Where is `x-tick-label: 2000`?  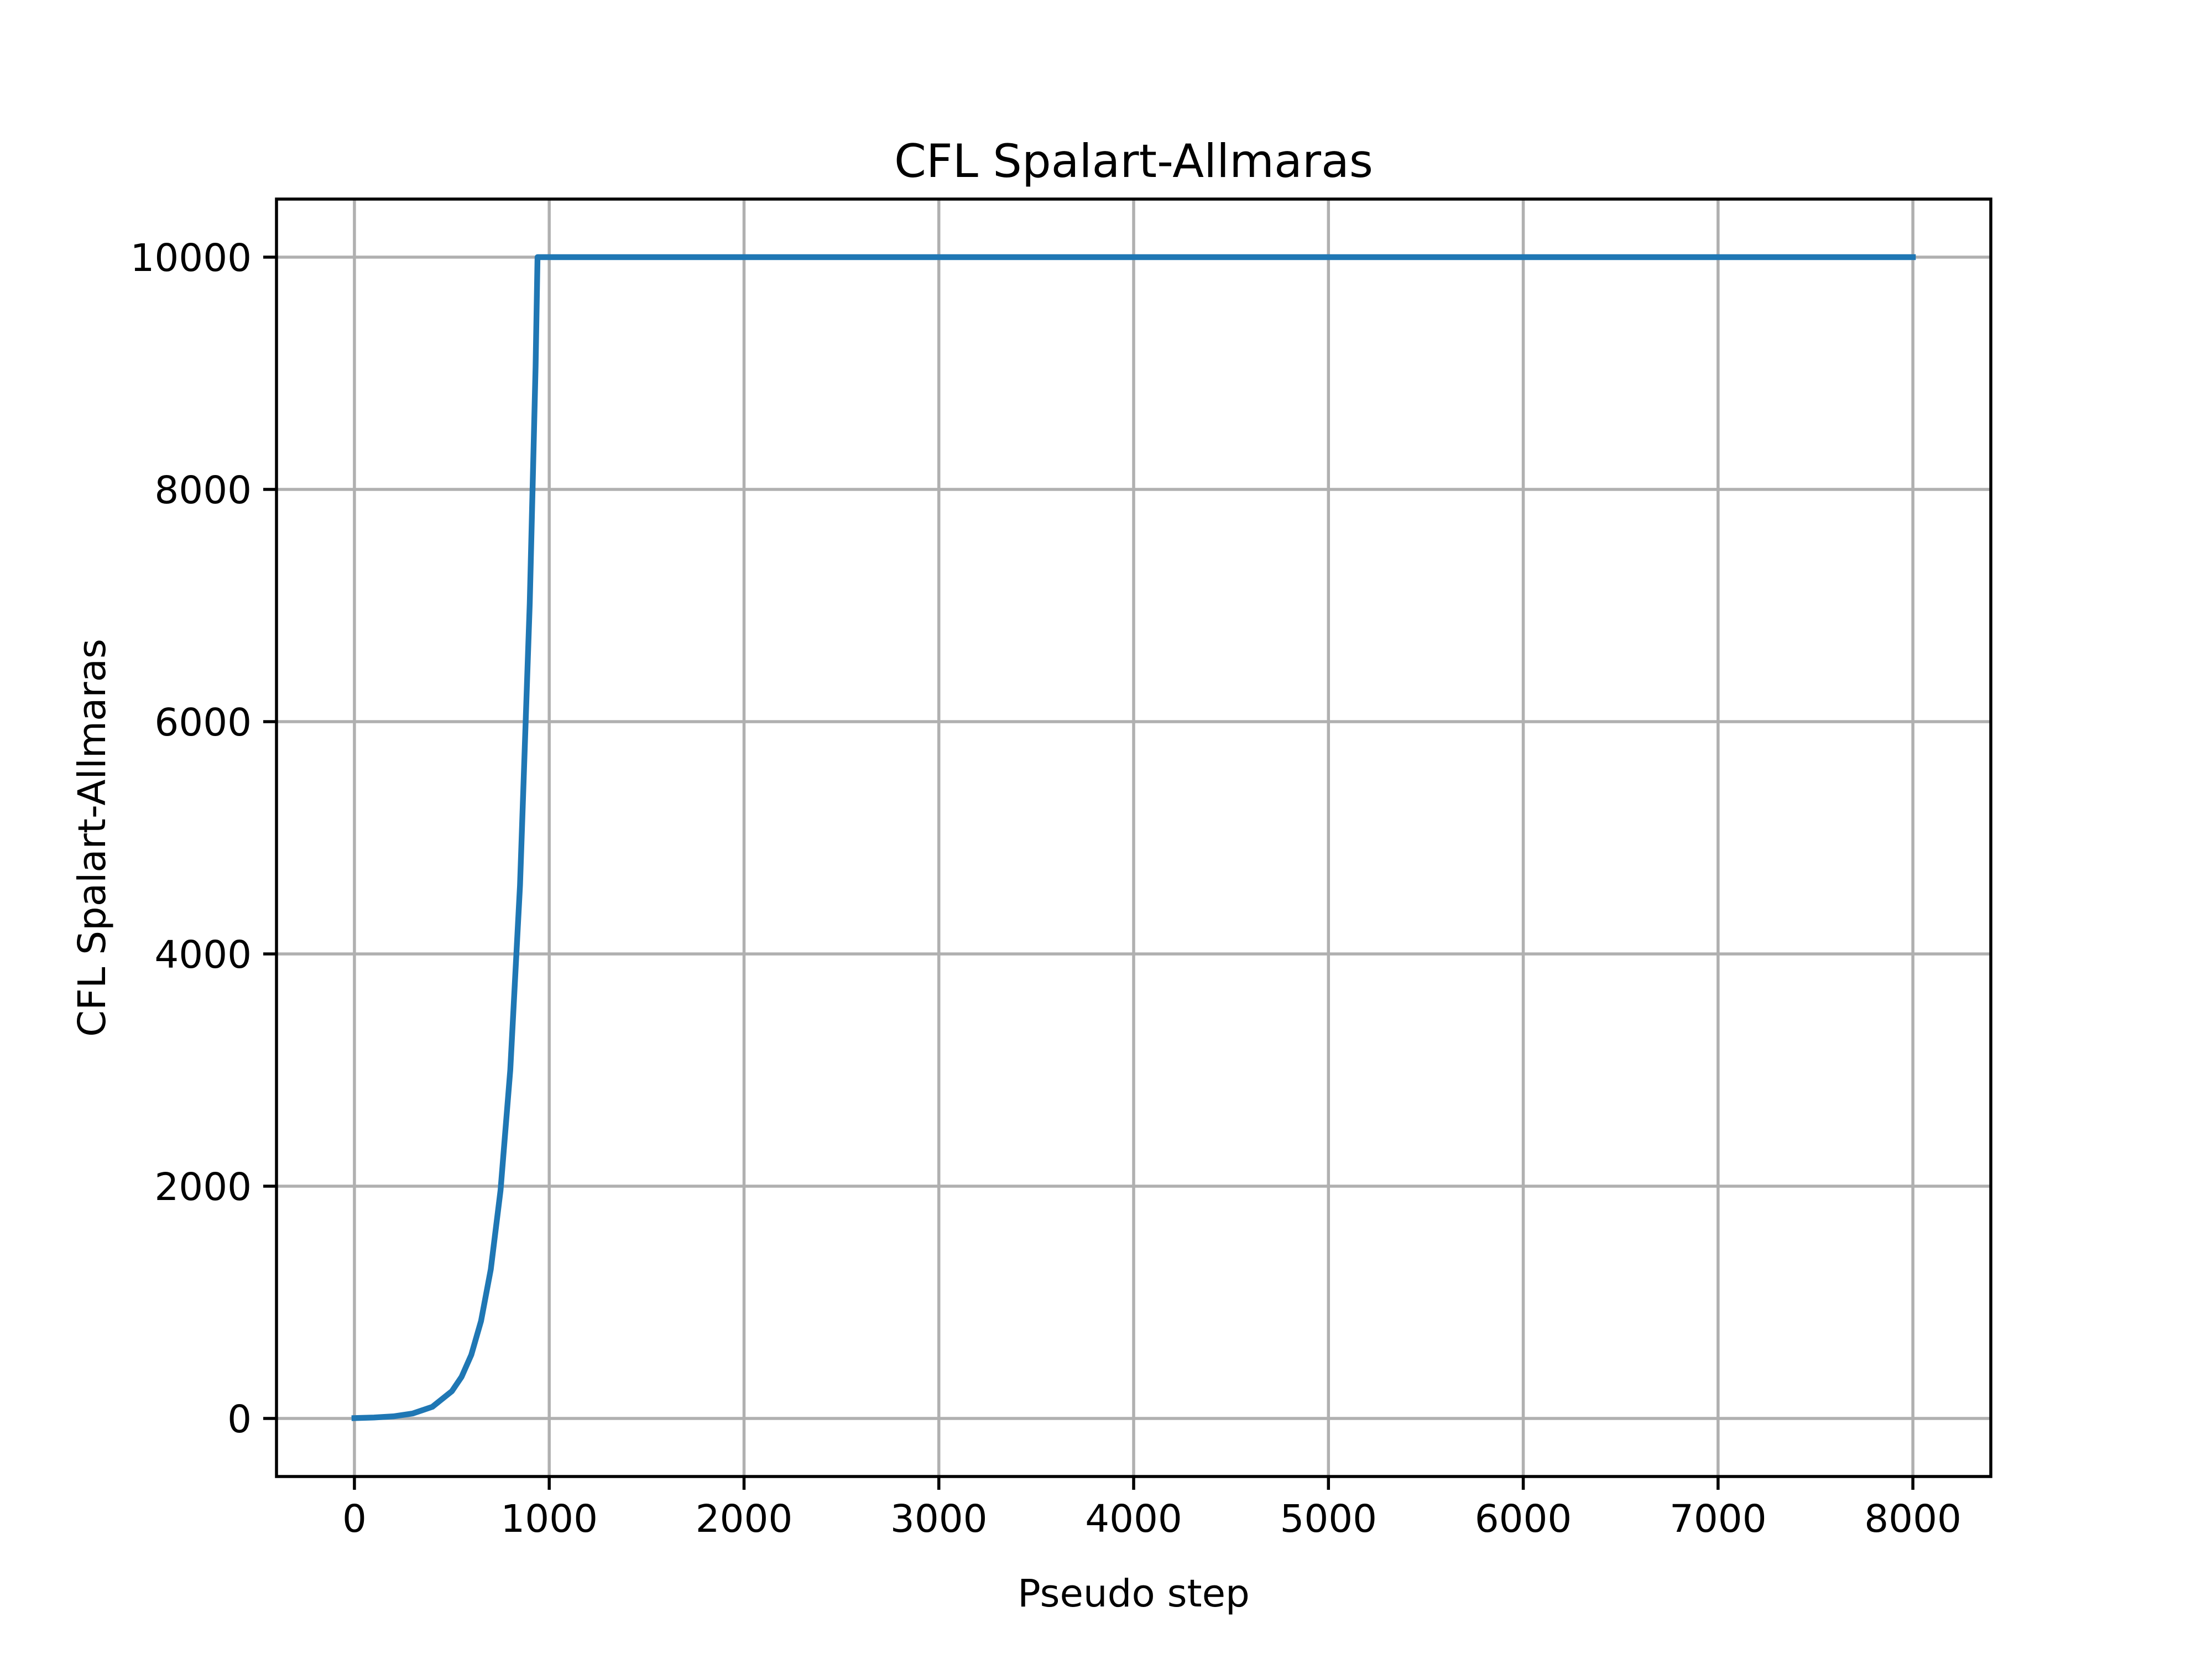
x-tick-label: 2000 is located at coordinates (745, 1519).